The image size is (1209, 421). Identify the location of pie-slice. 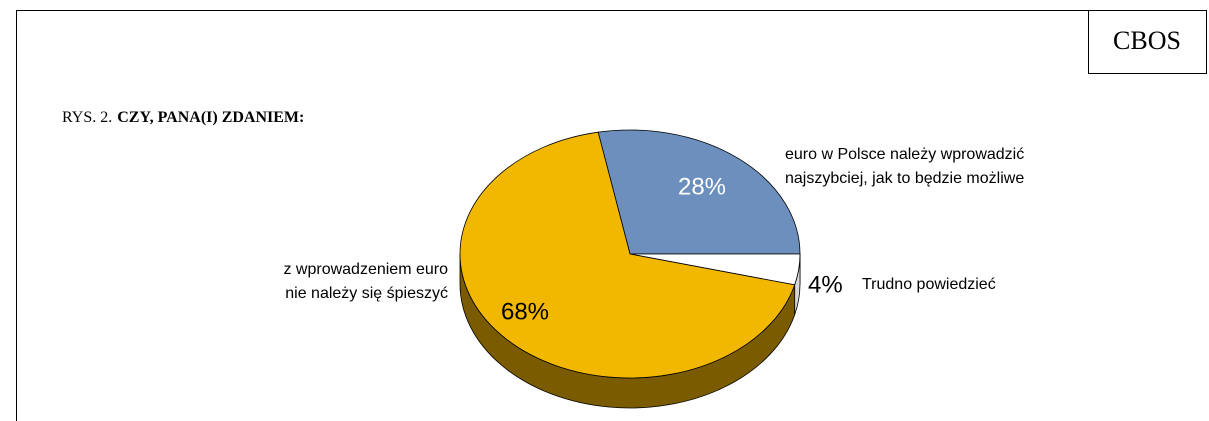
(699, 192).